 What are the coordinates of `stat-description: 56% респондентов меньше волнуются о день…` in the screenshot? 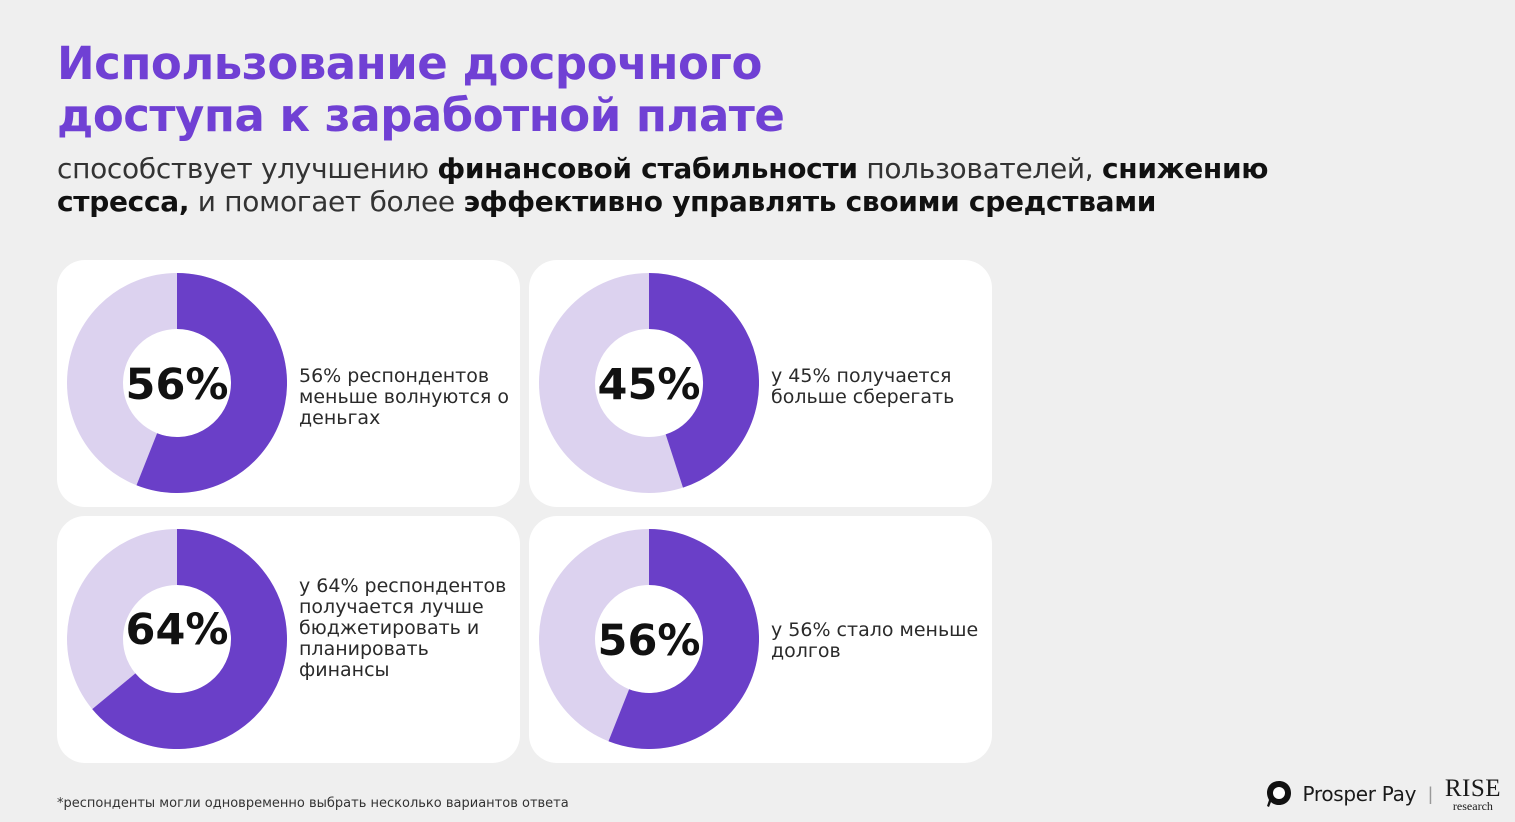 It's located at (404, 397).